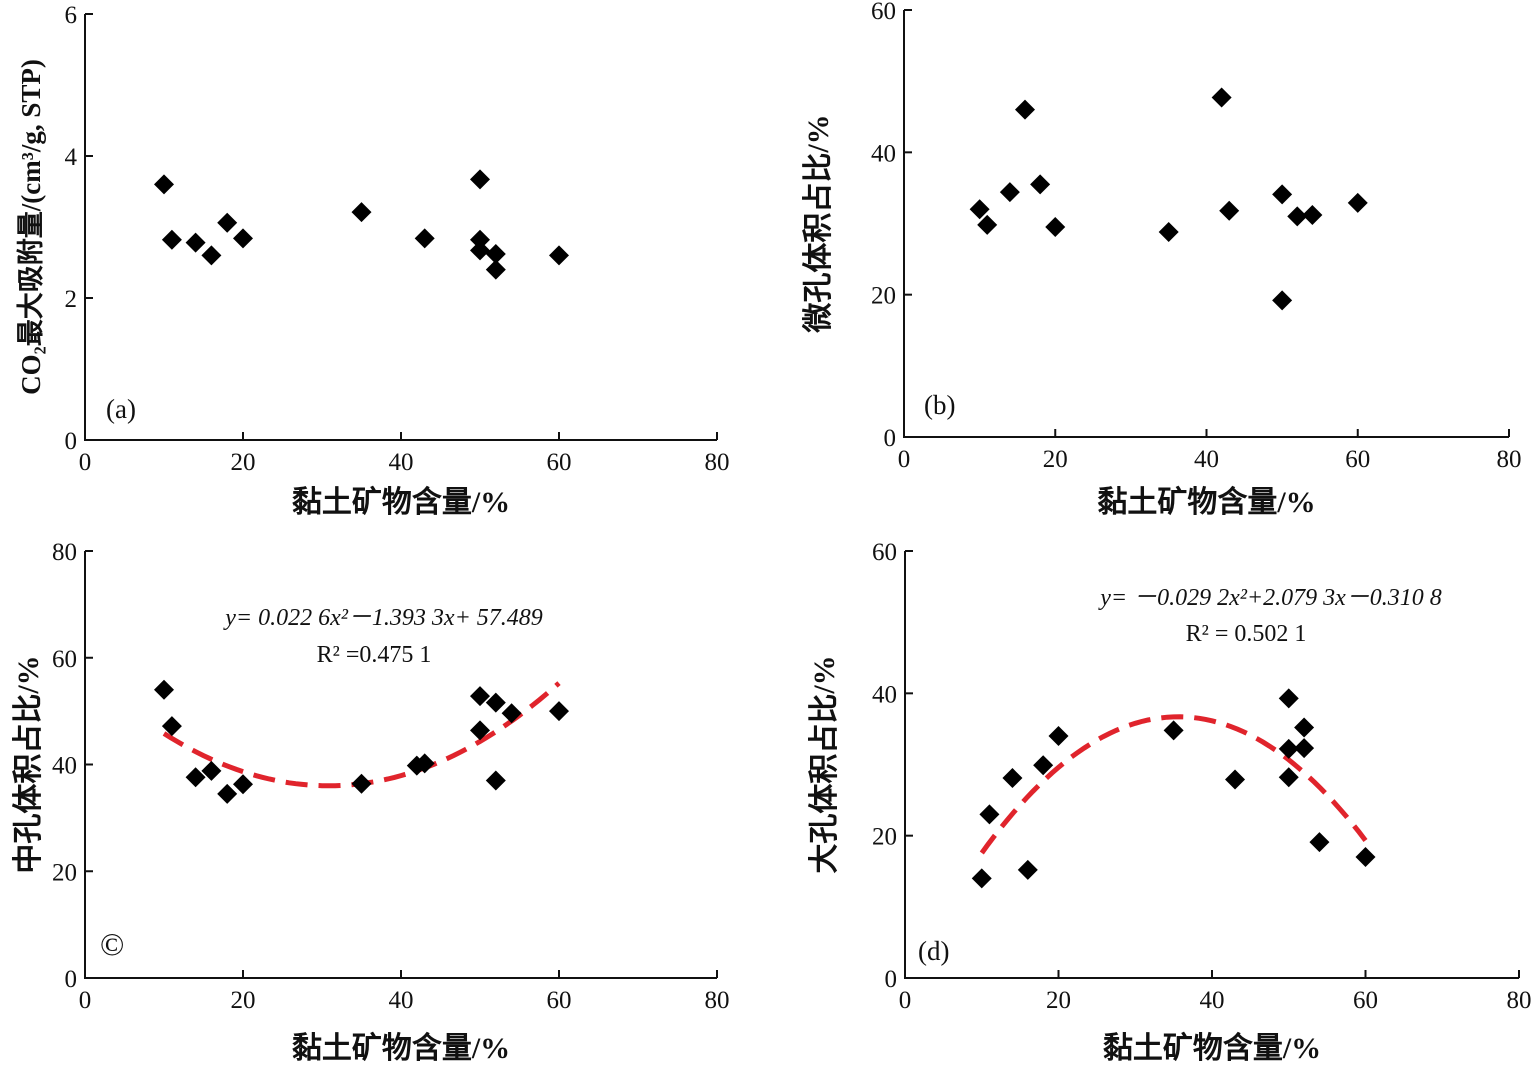 The image size is (1536, 1066). I want to click on fit-r-squared: R² = 0.502 1, so click(1246, 634).